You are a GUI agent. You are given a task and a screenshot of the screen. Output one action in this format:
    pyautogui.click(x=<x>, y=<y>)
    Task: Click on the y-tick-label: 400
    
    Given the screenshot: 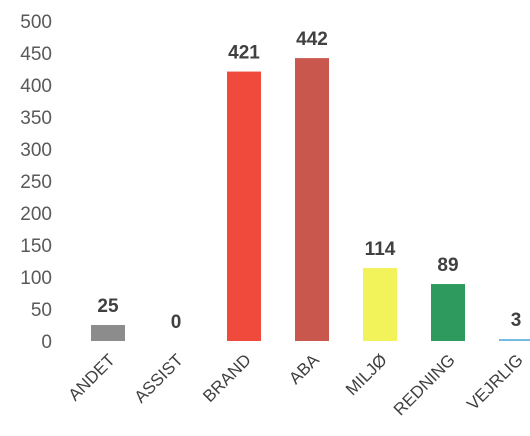 What is the action you would take?
    pyautogui.click(x=36, y=86)
    